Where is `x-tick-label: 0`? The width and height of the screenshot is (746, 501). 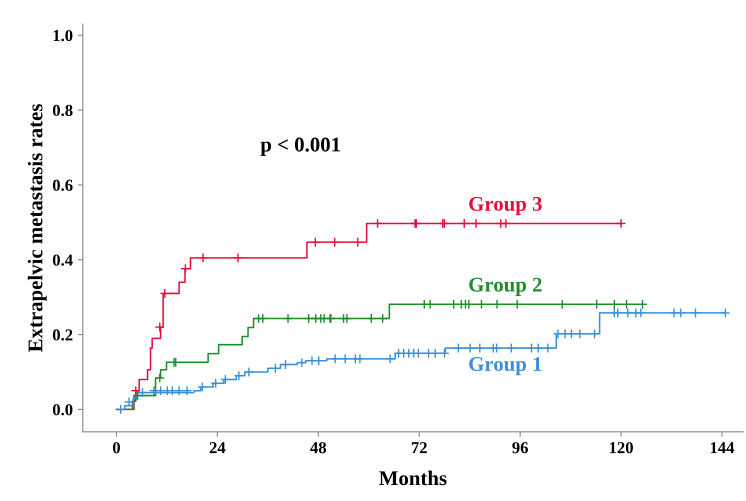
x-tick-label: 0 is located at coordinates (116, 448).